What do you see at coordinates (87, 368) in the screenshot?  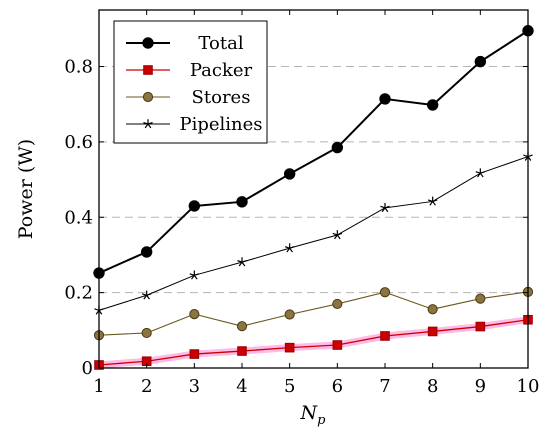 I see `y-tick-label: 0` at bounding box center [87, 368].